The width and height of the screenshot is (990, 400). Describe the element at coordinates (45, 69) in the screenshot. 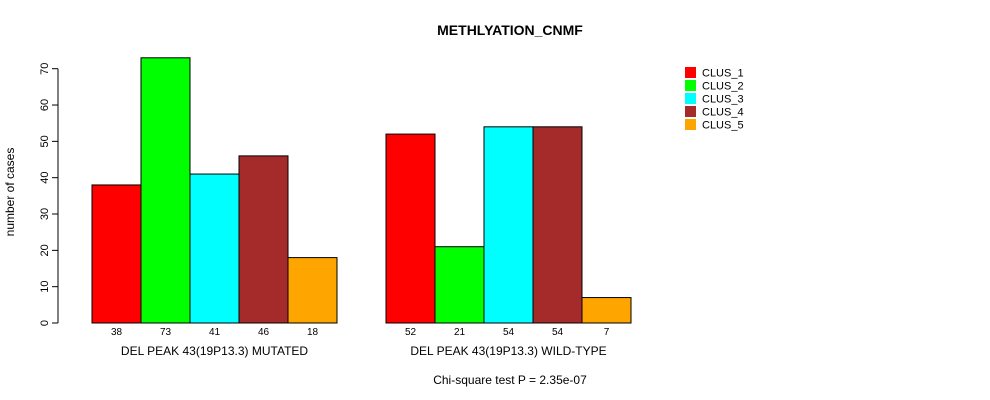

I see `y-tick-label: 70` at that location.